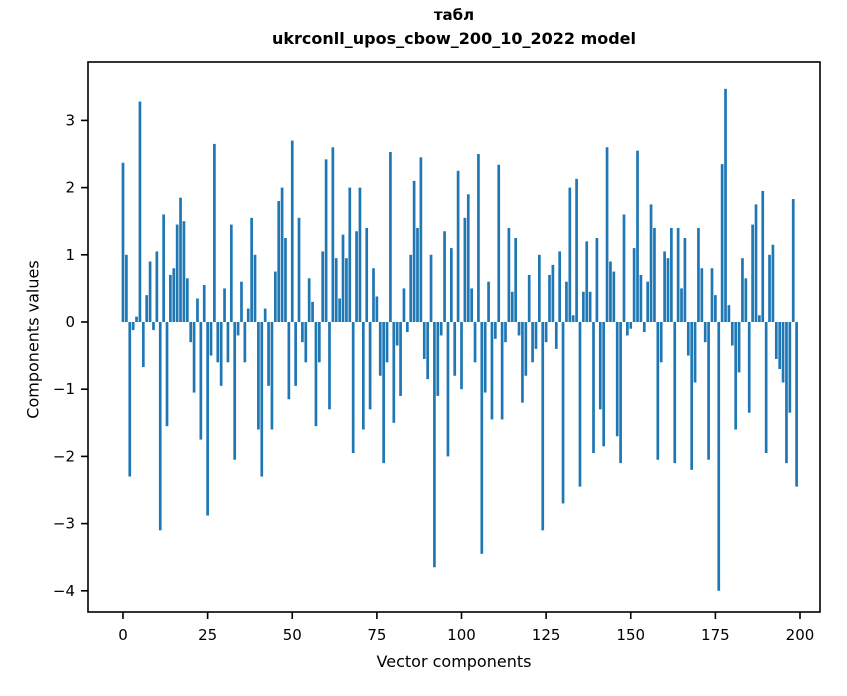 Image resolution: width=847 pixels, height=696 pixels. I want to click on x-tick-label: 0, so click(123, 635).